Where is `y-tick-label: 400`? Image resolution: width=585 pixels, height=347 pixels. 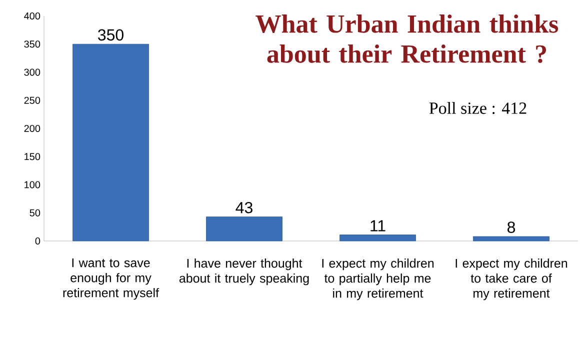 y-tick-label: 400 is located at coordinates (32, 16).